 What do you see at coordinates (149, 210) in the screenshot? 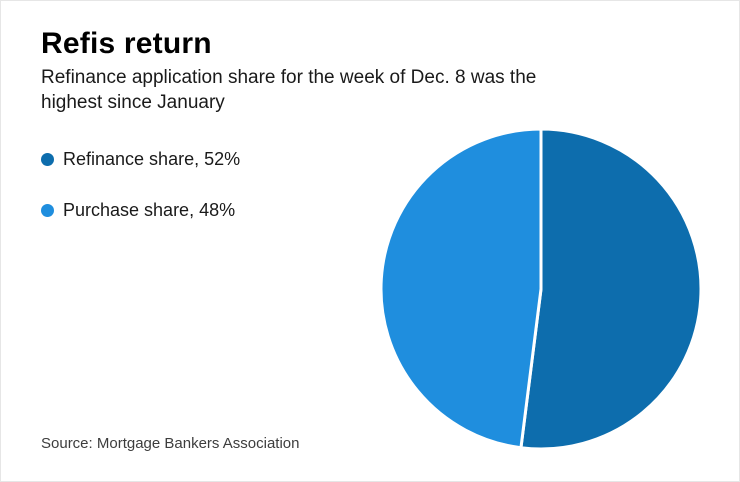
I see `legend-label-purchase: Purchase share, 48%` at bounding box center [149, 210].